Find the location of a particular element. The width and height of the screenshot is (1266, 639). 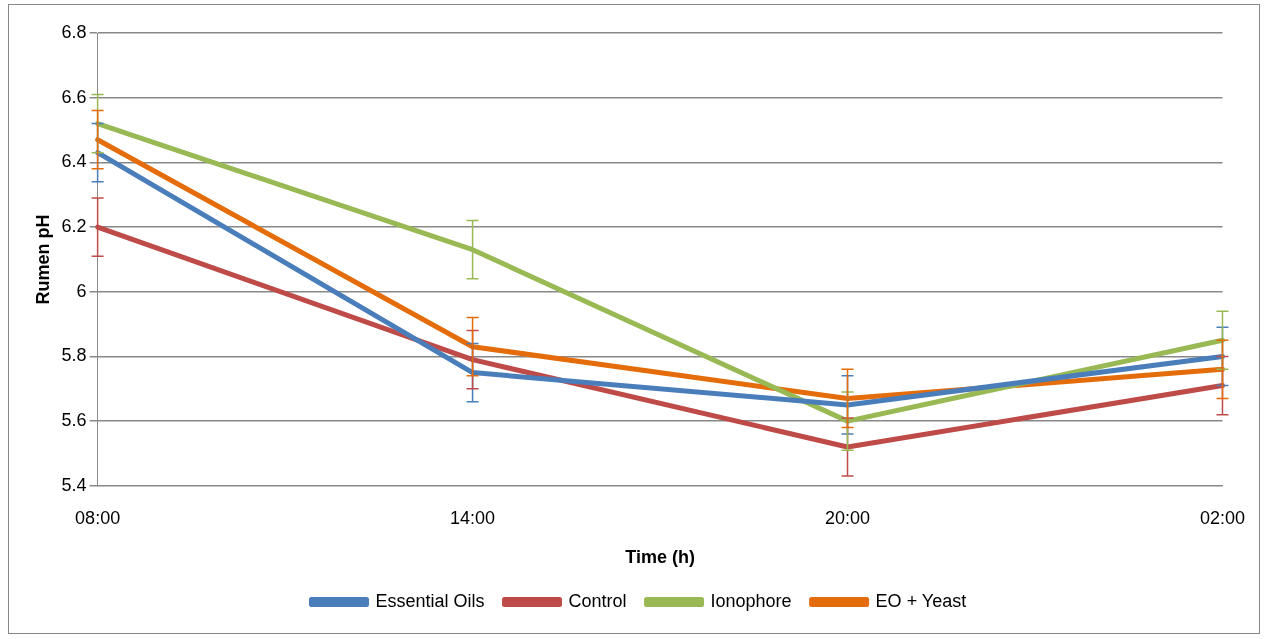

legend-label: Ionophore is located at coordinates (751, 600).